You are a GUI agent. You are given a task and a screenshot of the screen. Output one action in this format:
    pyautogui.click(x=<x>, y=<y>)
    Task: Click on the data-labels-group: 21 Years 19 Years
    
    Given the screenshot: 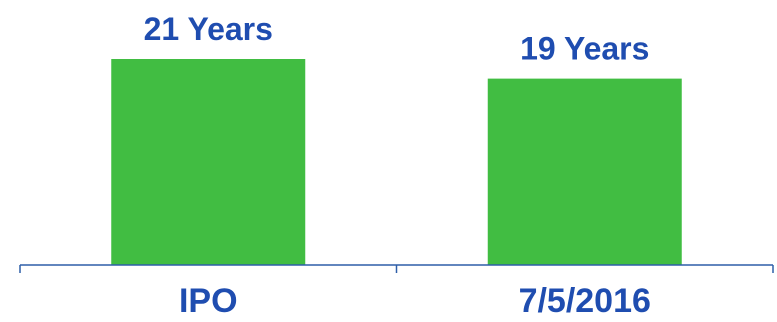 What is the action you would take?
    pyautogui.click(x=397, y=39)
    